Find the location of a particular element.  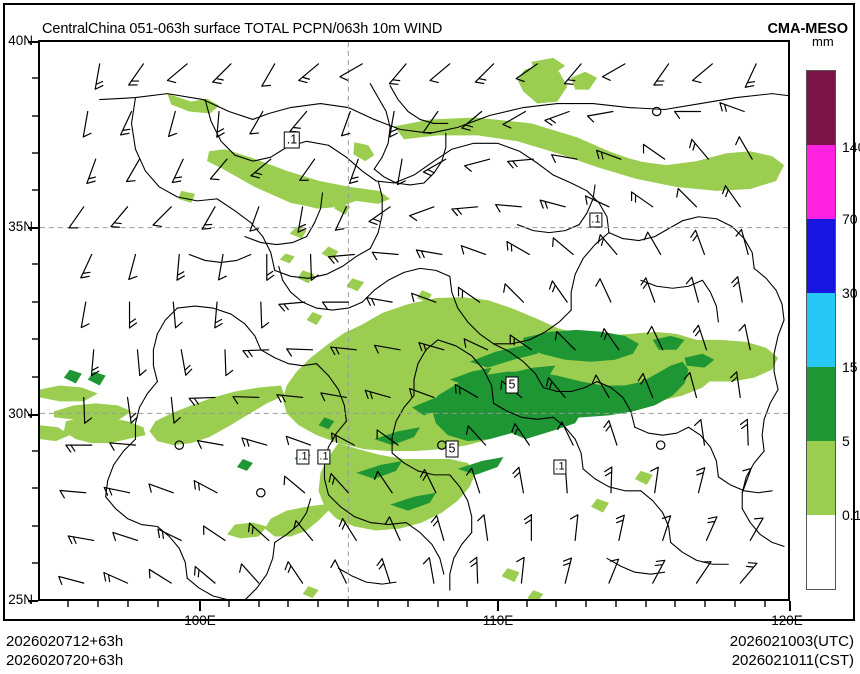

xtick-120E is located at coordinates (790, 606).